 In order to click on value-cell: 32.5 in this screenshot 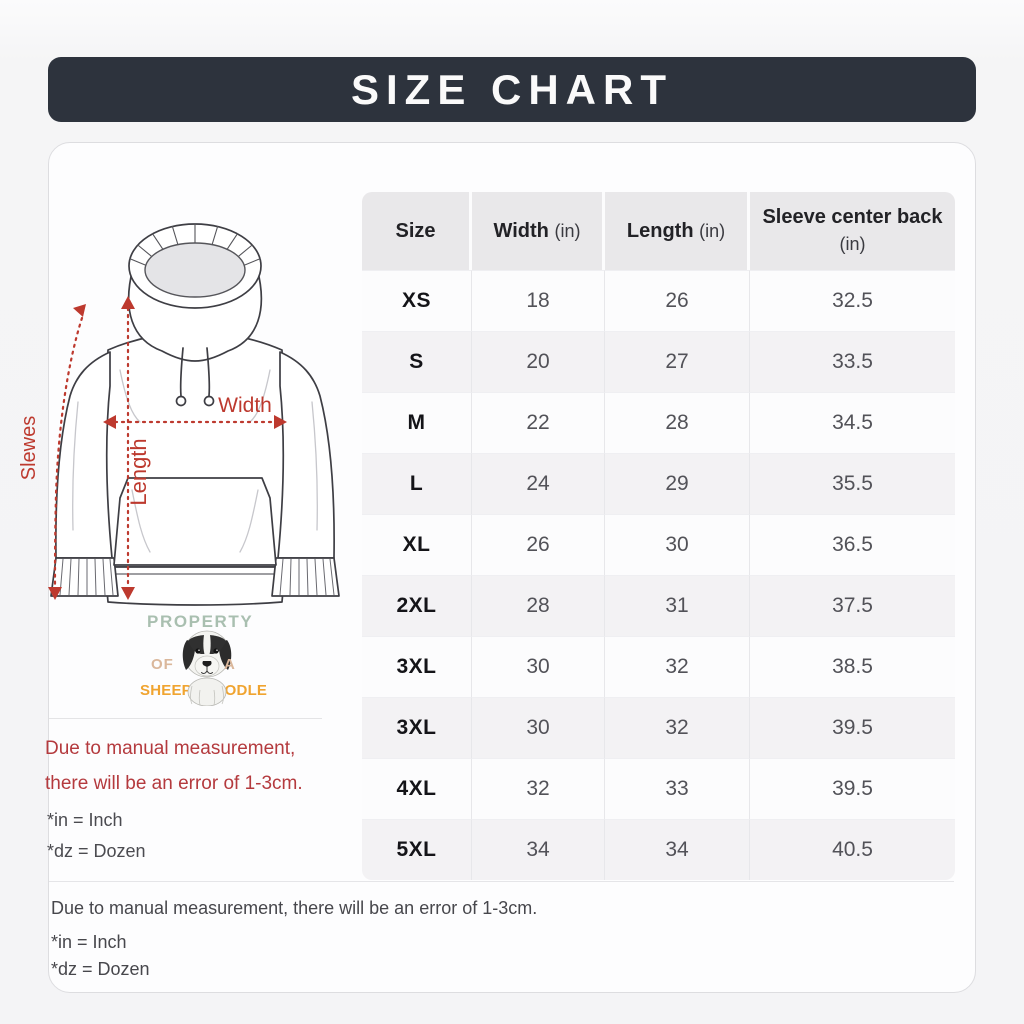, I will do `click(852, 300)`.